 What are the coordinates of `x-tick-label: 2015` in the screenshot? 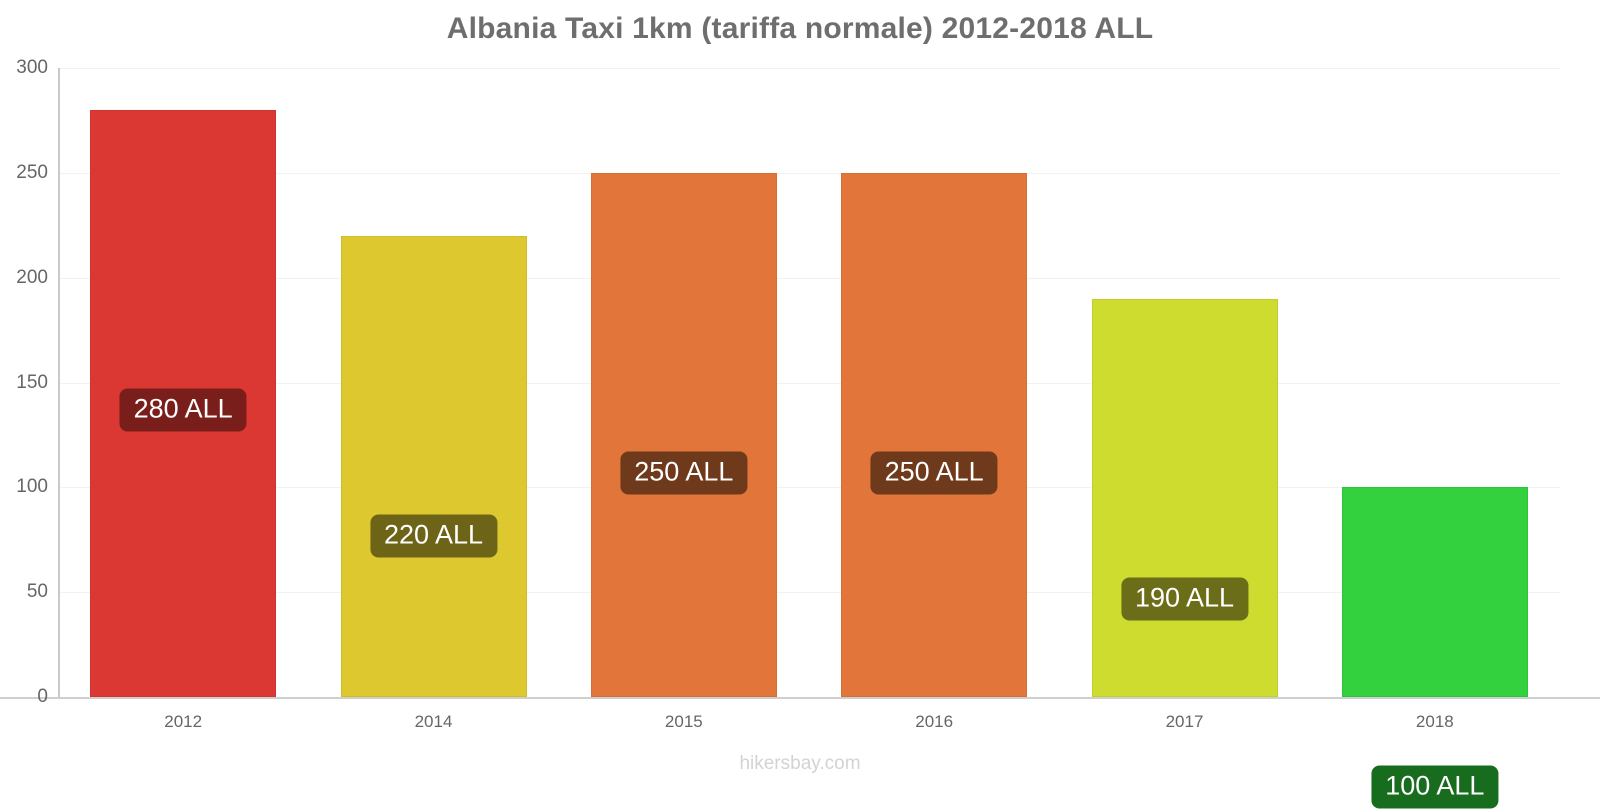 It's located at (683, 721).